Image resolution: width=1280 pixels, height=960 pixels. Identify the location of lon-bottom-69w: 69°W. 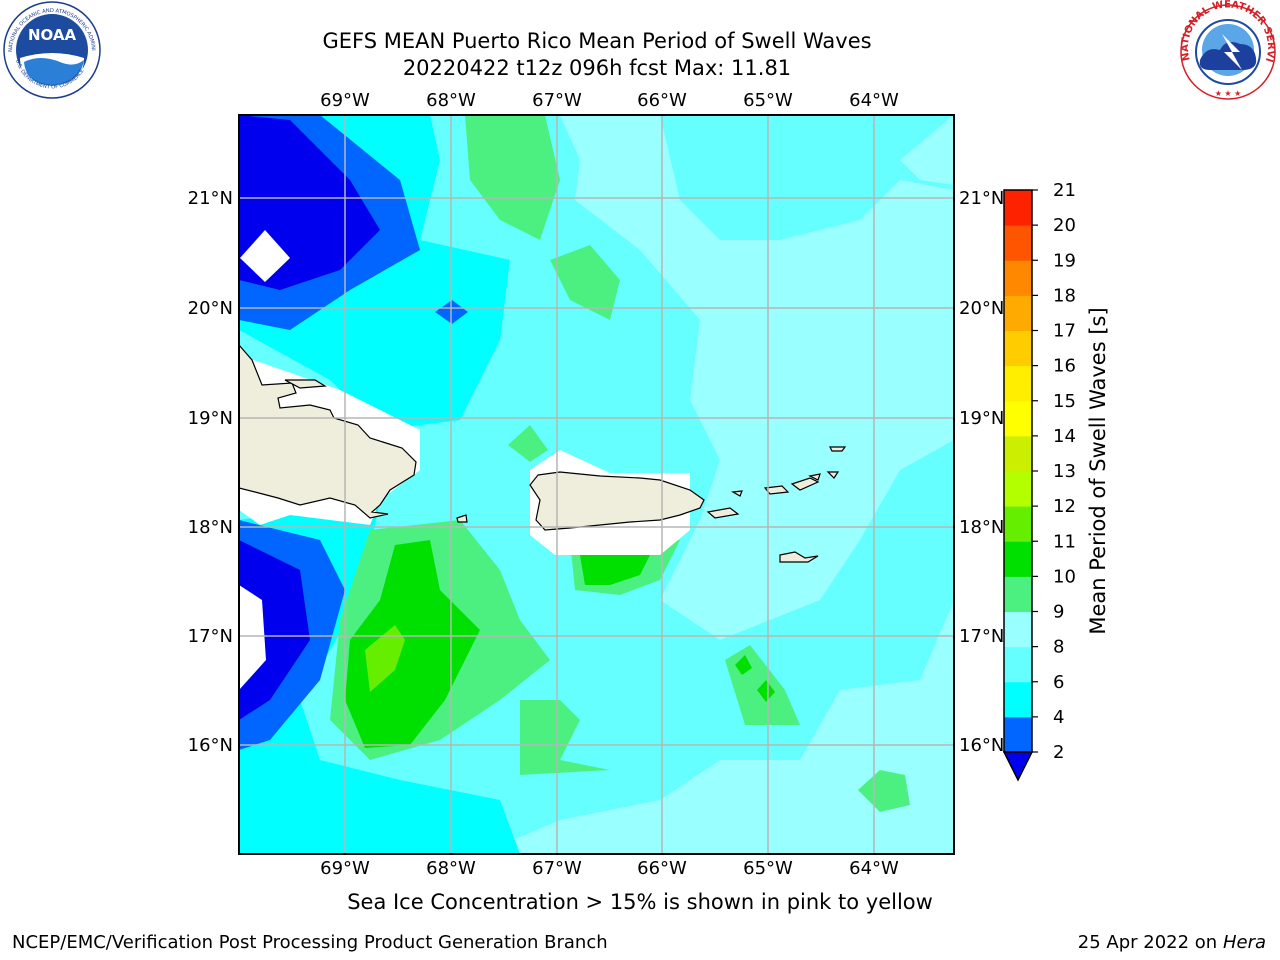
(345, 868).